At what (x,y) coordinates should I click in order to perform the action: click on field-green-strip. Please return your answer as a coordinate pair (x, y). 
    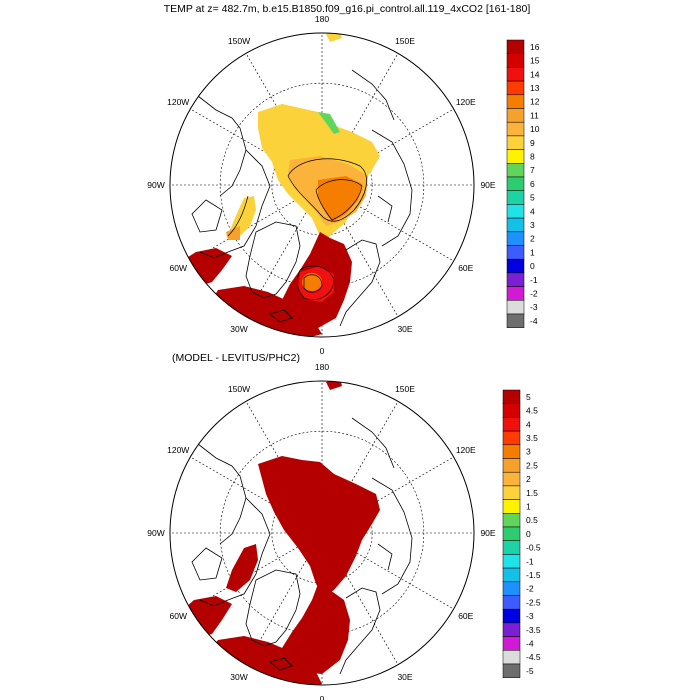
    Looking at the image, I should click on (329, 123).